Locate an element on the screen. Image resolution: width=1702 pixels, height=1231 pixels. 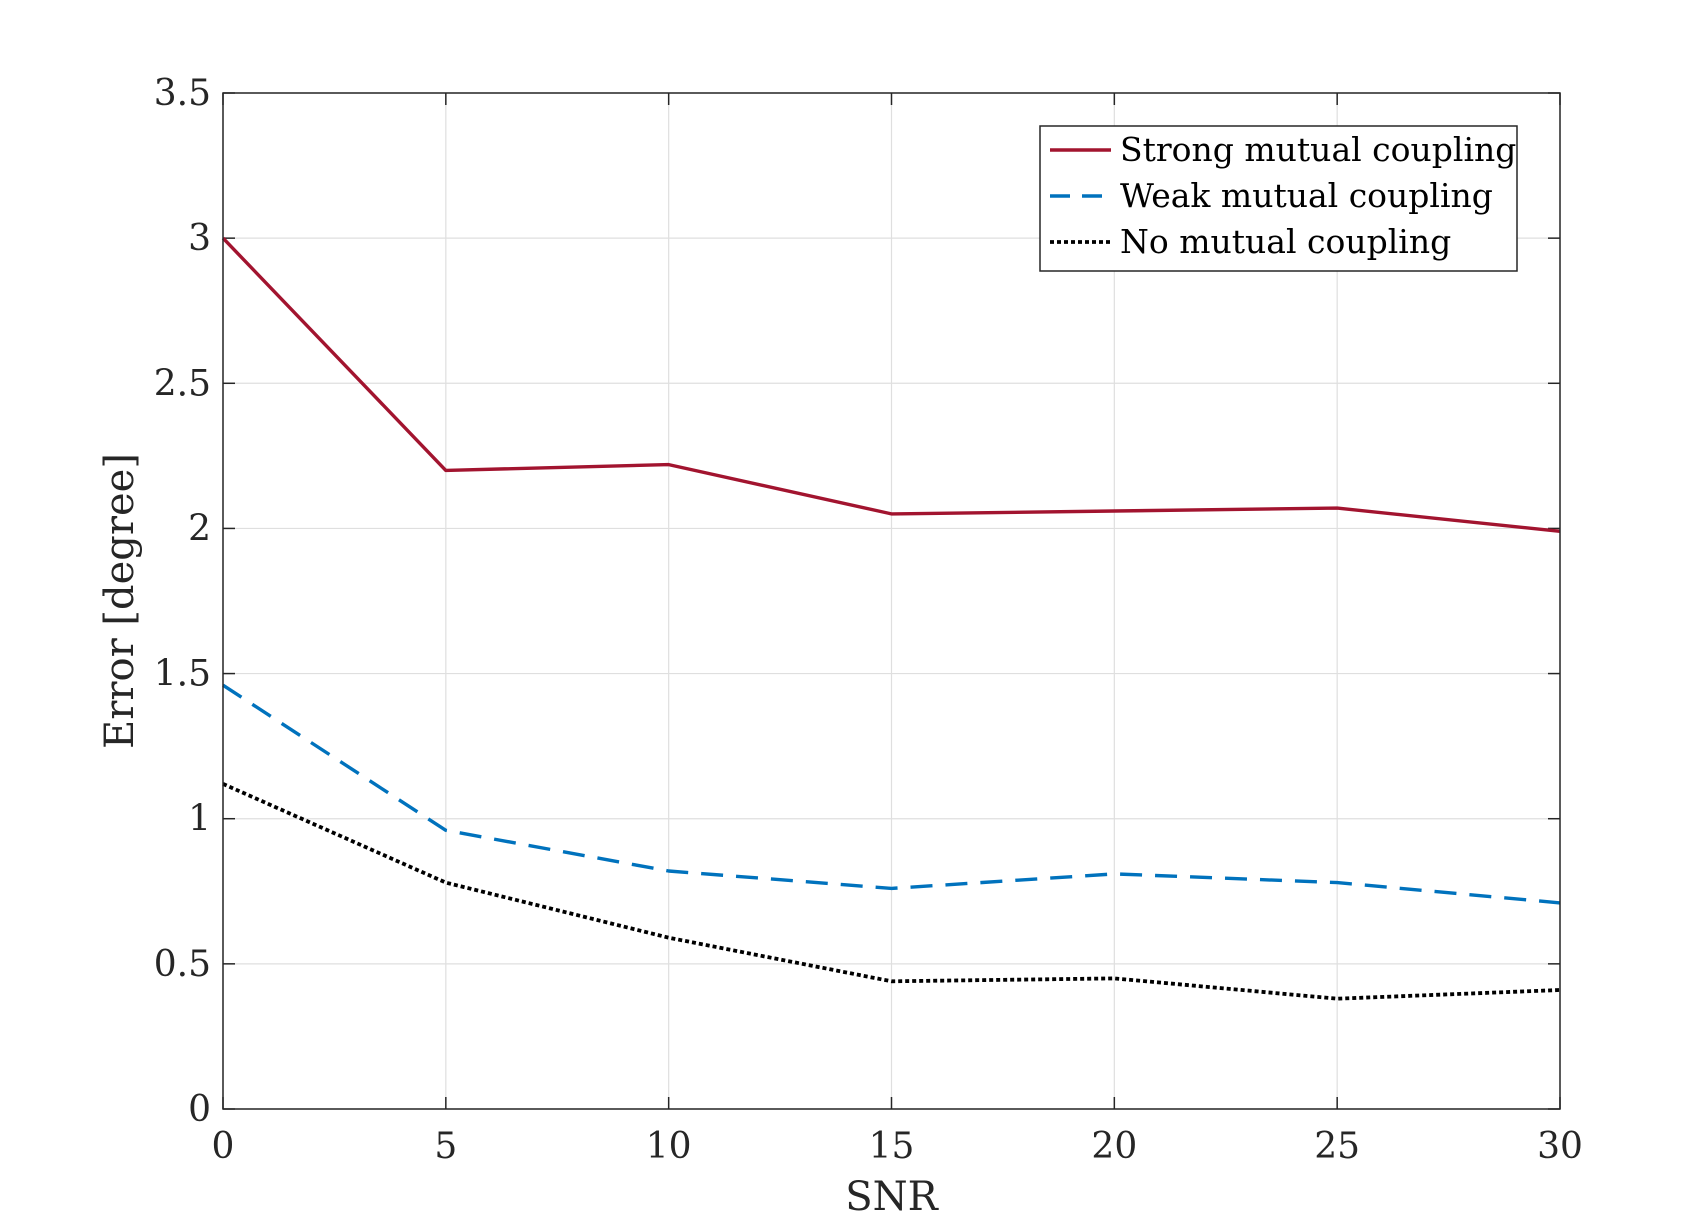
x-tick-label: 15 is located at coordinates (892, 1146).